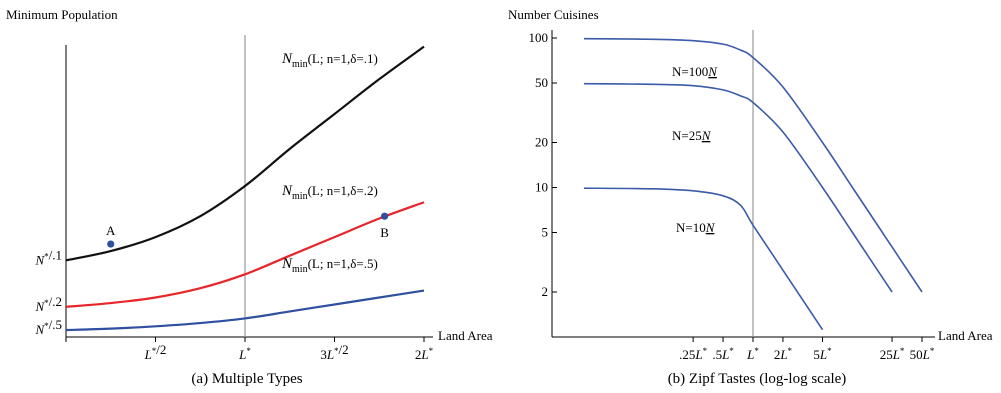  I want to click on panel-b-ylabel: Number Cuisines, so click(553, 14).